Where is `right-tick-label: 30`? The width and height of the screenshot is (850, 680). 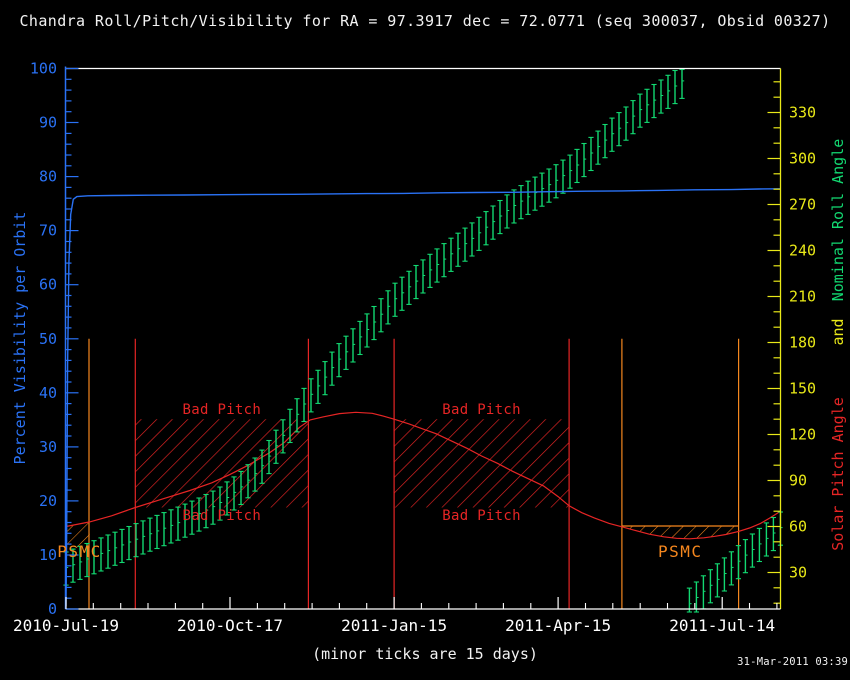 right-tick-label: 30 is located at coordinates (798, 573).